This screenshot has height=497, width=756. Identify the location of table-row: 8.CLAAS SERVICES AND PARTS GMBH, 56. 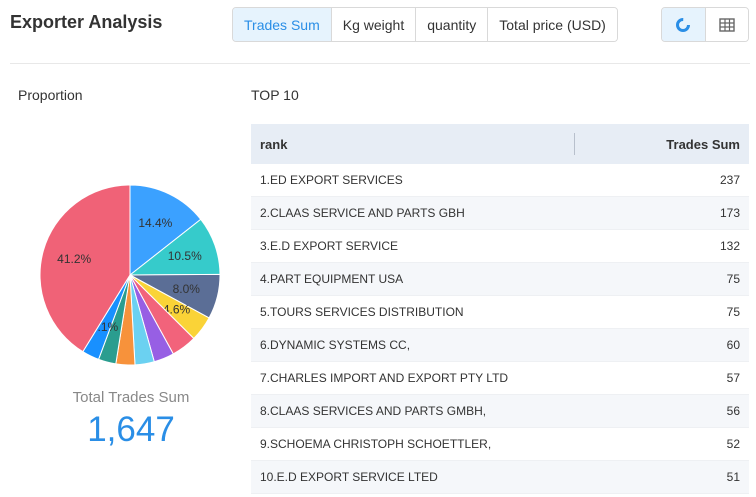
(500, 411).